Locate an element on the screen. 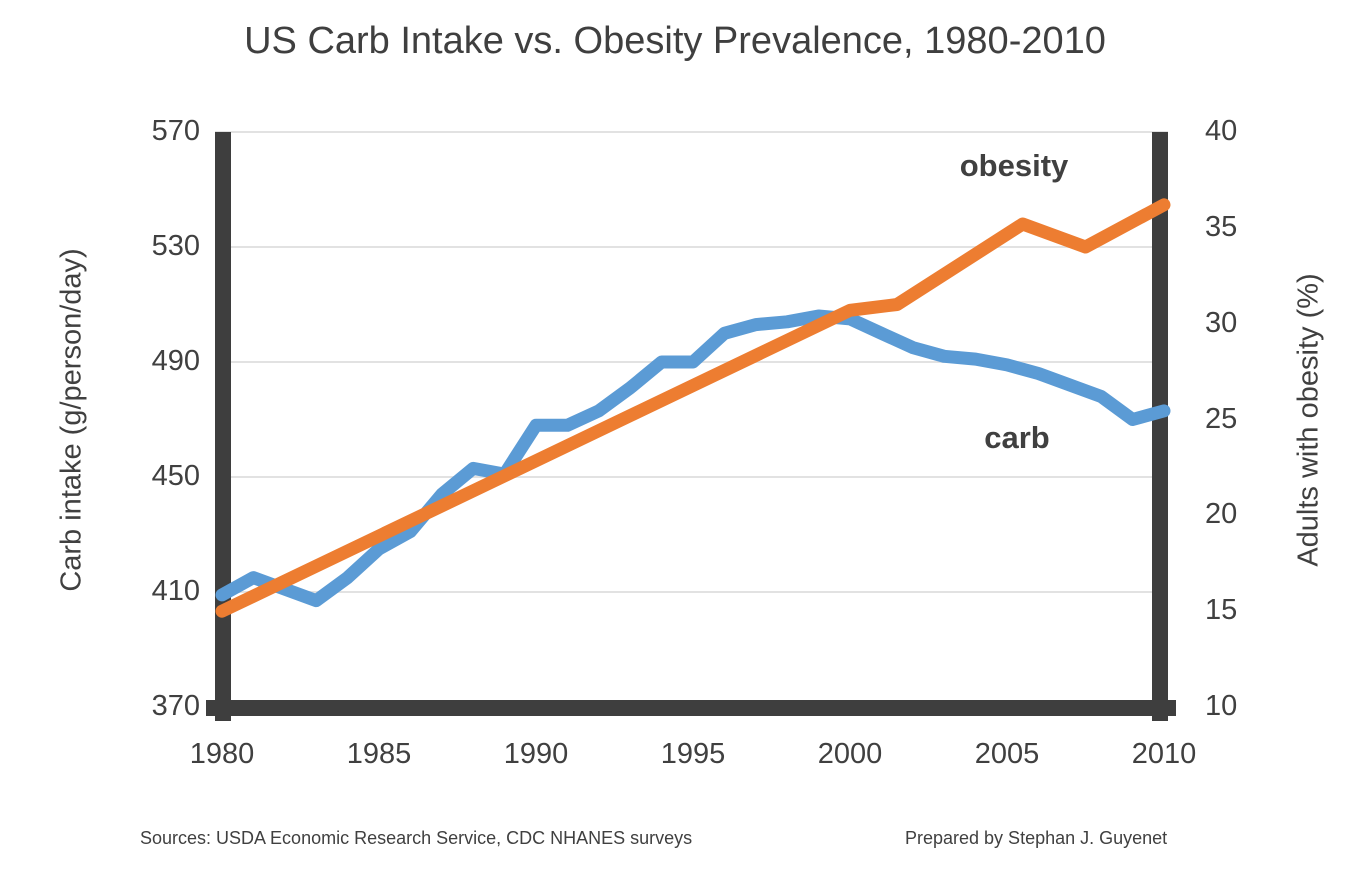 The image size is (1350, 875). series-label-obesity: obesity is located at coordinates (1014, 165).